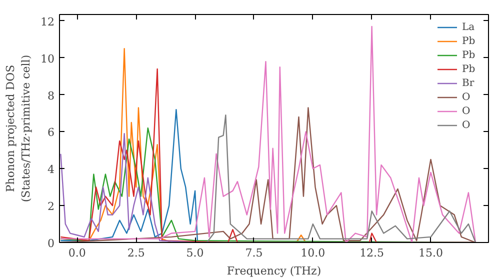  Describe the element at coordinates (51, 243) in the screenshot. I see `y-tick-label: 0` at that location.